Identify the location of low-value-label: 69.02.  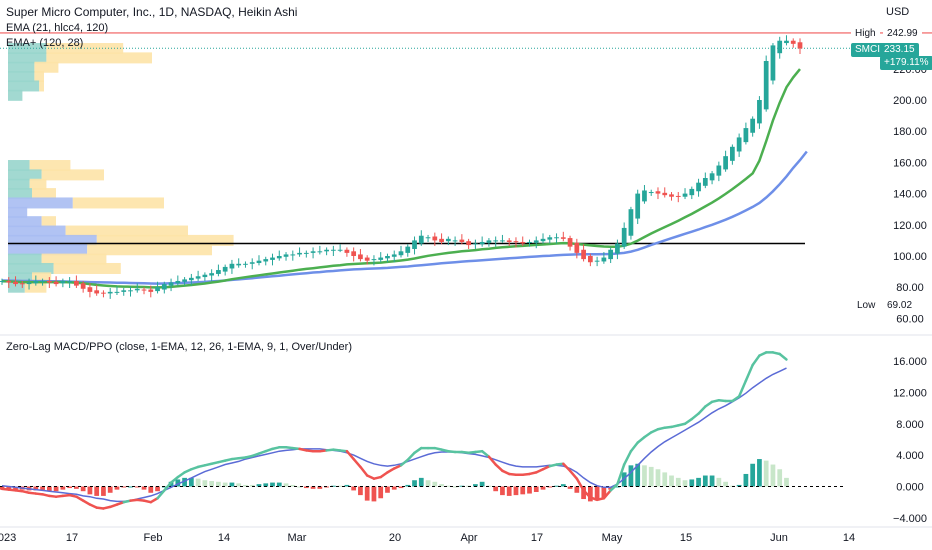
(900, 306).